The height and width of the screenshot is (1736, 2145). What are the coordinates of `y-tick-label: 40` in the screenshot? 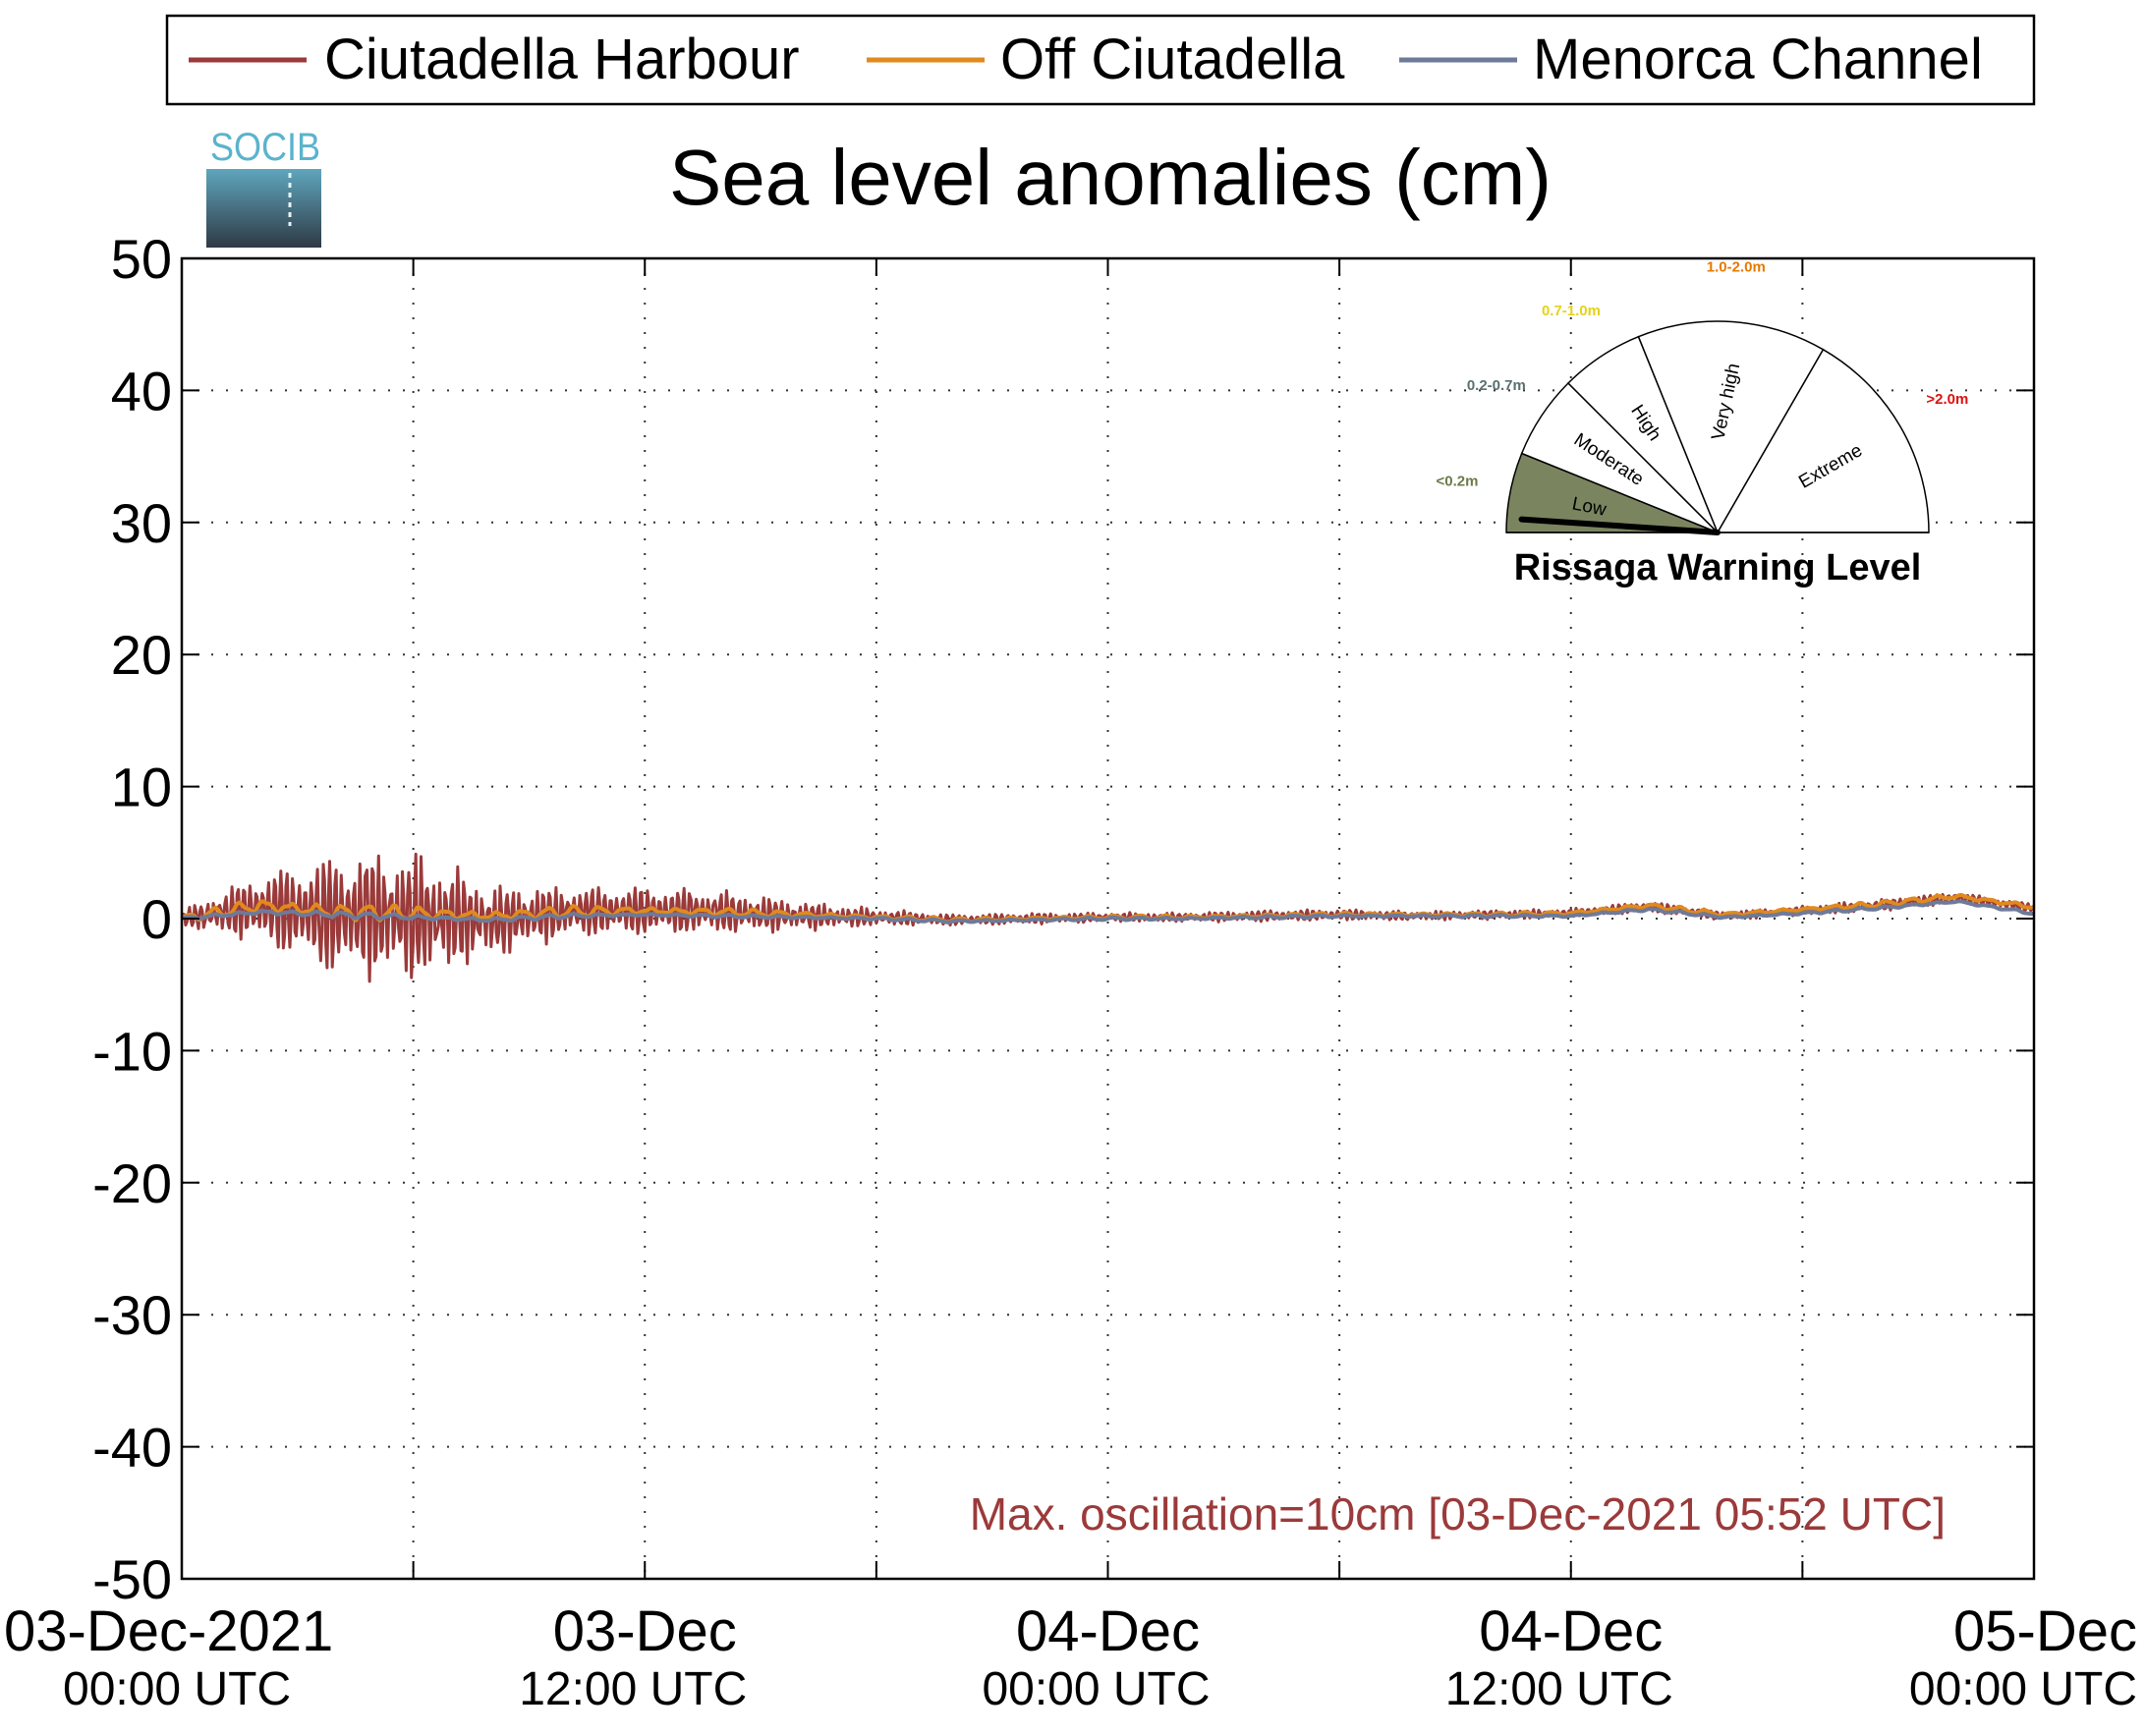 It's located at (141, 390).